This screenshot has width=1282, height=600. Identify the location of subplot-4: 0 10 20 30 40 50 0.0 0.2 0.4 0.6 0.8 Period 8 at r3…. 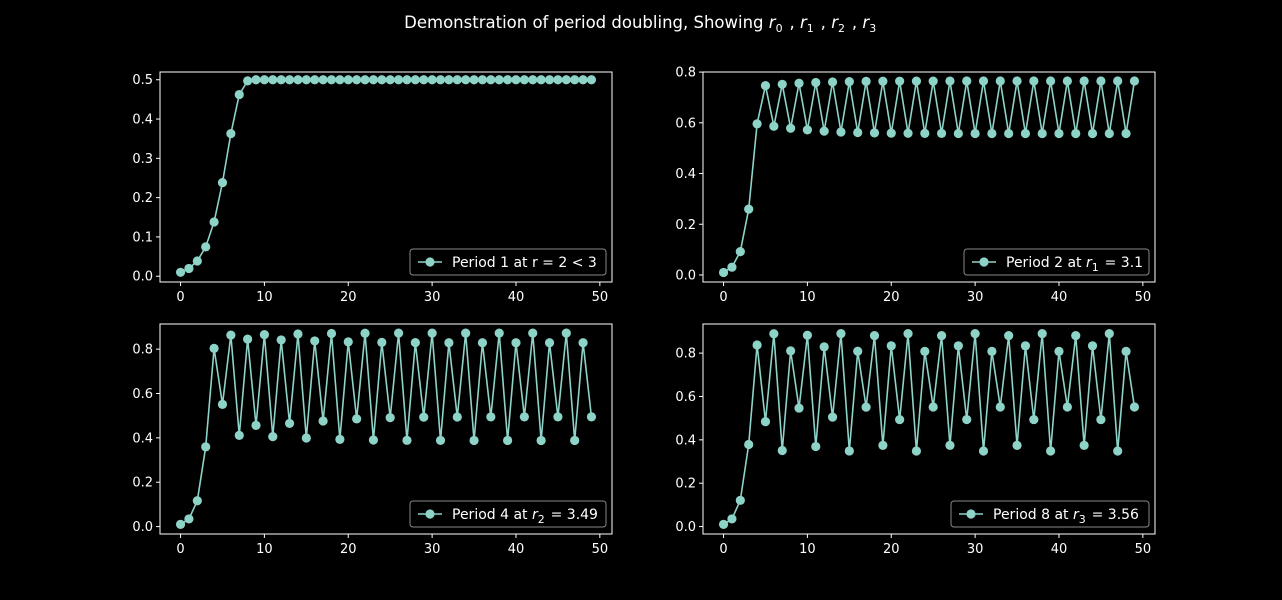
(915, 440).